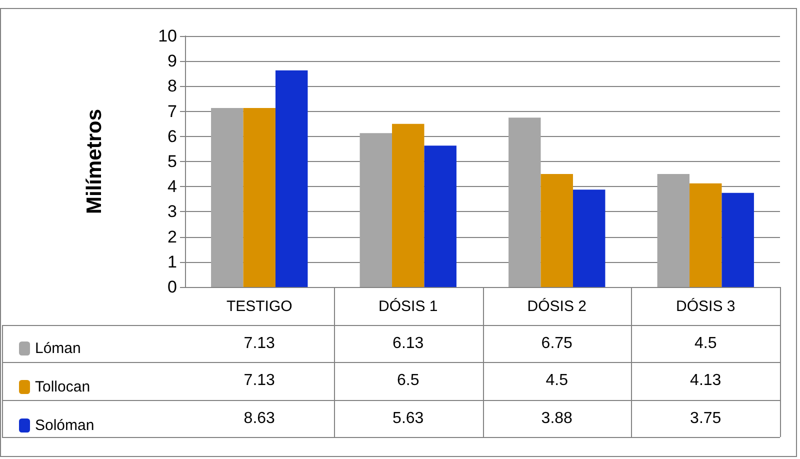 The height and width of the screenshot is (459, 800). Describe the element at coordinates (94, 161) in the screenshot. I see `y-axis-title: Milímetros` at that location.